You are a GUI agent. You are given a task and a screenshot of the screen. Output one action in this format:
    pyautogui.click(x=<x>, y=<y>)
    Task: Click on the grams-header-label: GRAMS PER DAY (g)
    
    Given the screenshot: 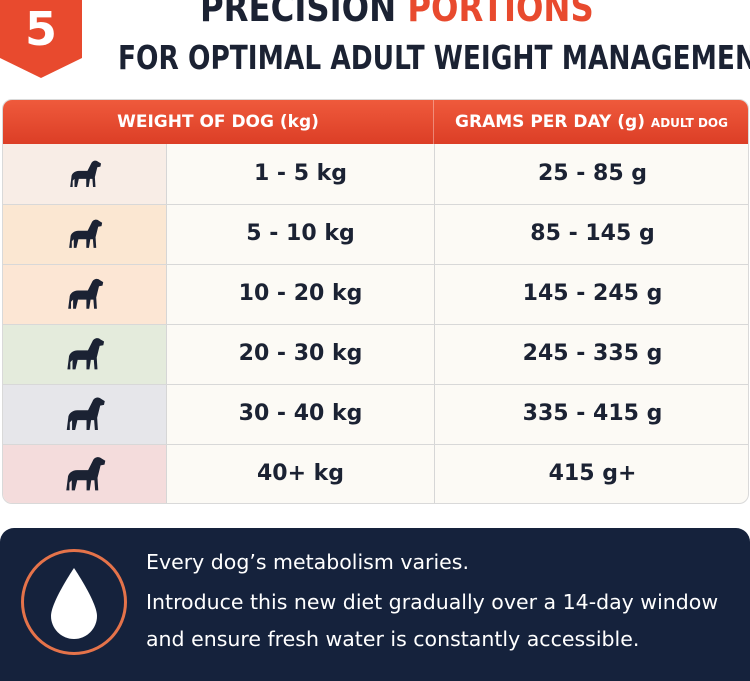 What is the action you would take?
    pyautogui.click(x=550, y=122)
    